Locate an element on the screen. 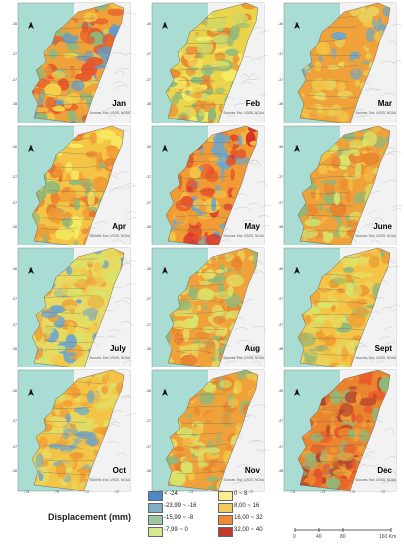 This screenshot has width=404, height=551. legend-title: Displacement (mm) is located at coordinates (90, 517).